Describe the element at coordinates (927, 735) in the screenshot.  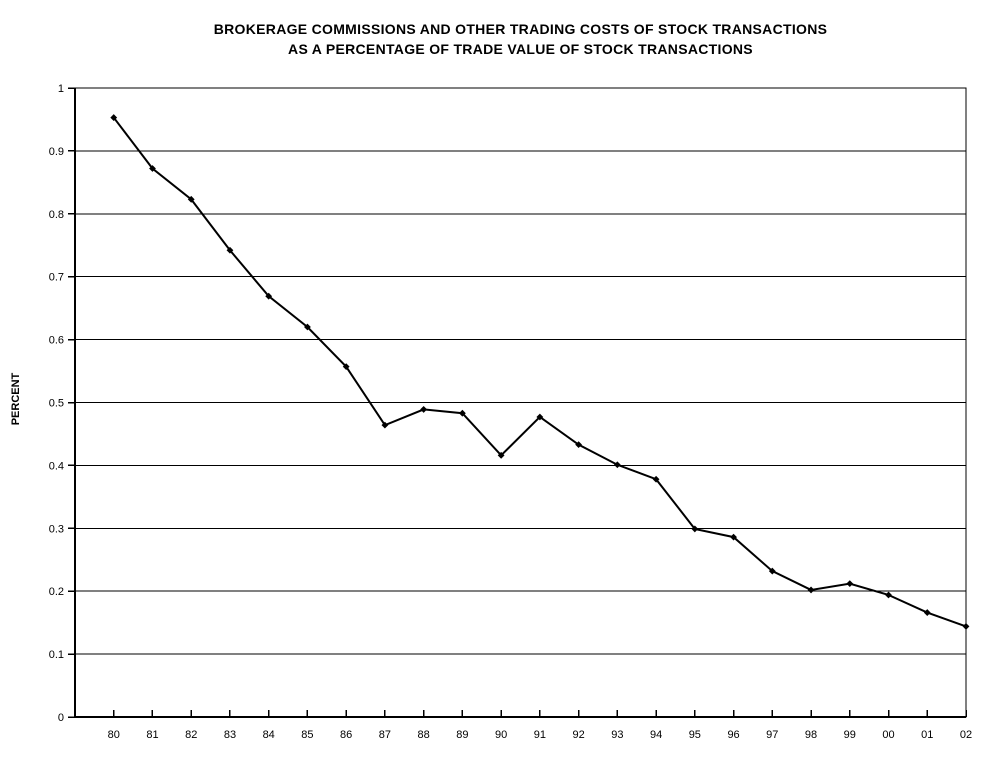
I see `x-tick-label: 01` at that location.